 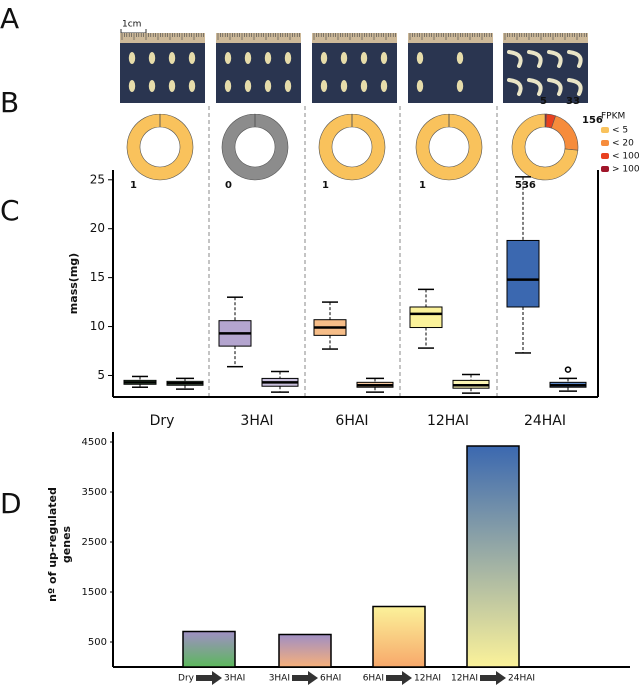 What do you see at coordinates (228, 185) in the screenshot?
I see `donut-label: 0` at bounding box center [228, 185].